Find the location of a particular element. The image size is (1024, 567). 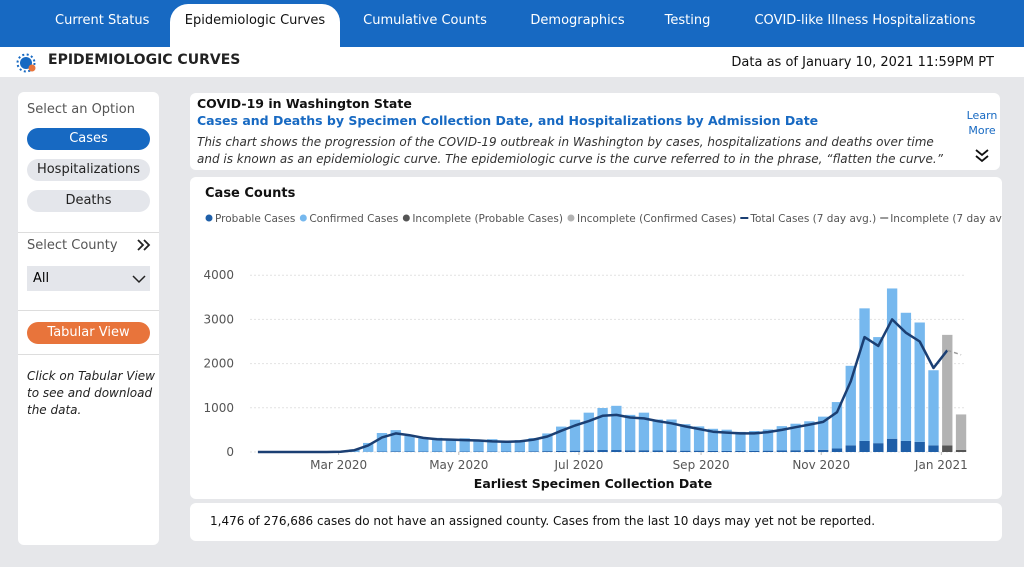

nav-tab: Testing is located at coordinates (687, 20).